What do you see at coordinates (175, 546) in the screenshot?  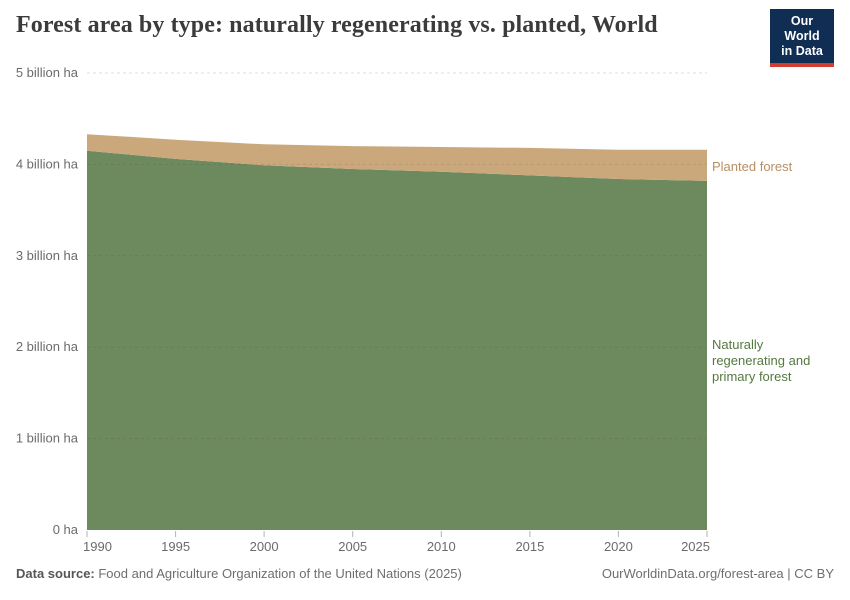 I see `x-tick-label: 1995` at bounding box center [175, 546].